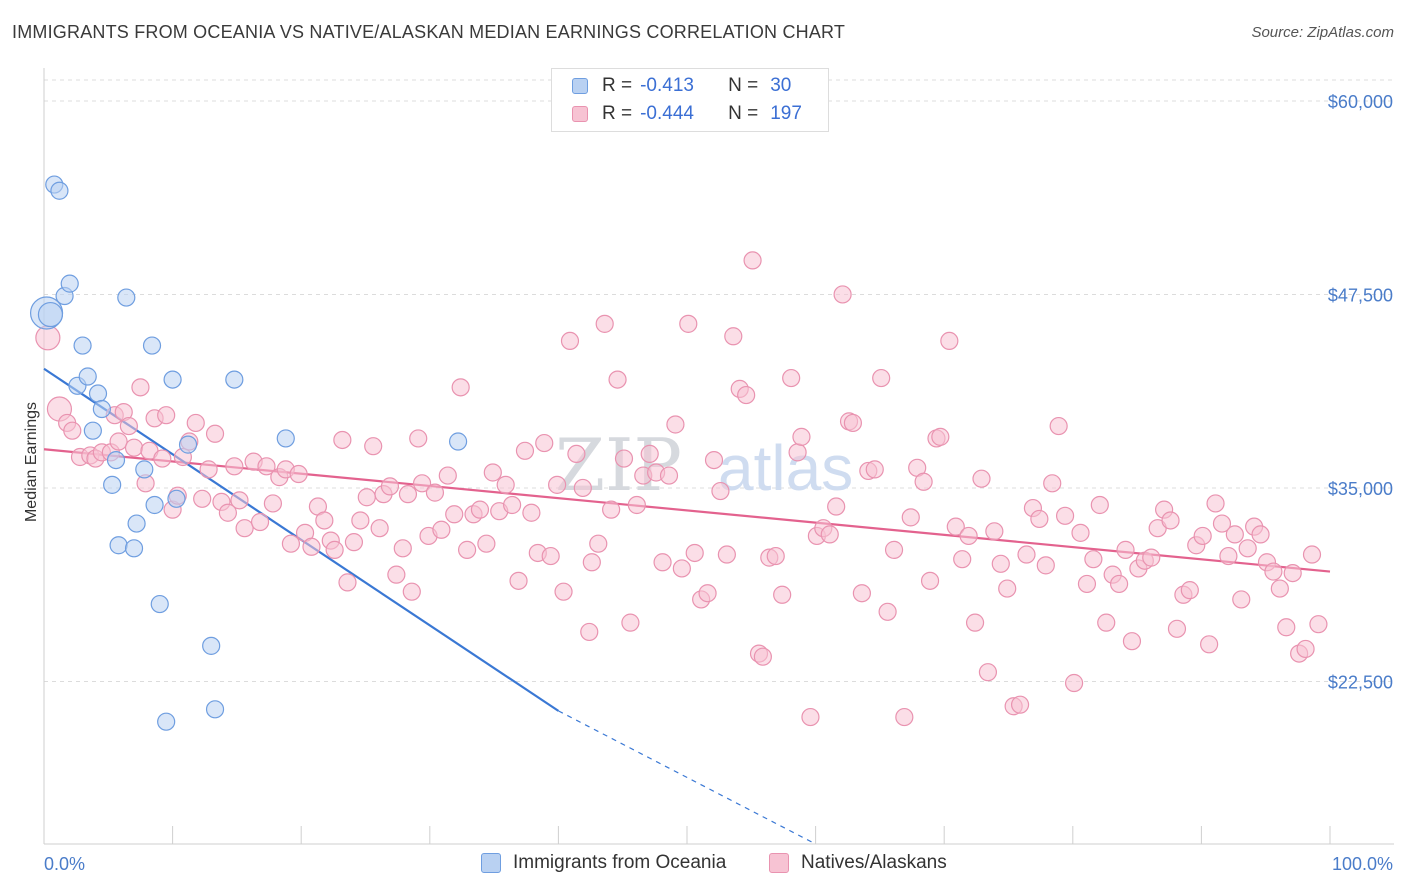  What do you see at coordinates (1322, 32) in the screenshot?
I see `source-credit: Source: ZipAtlas.com` at bounding box center [1322, 32].